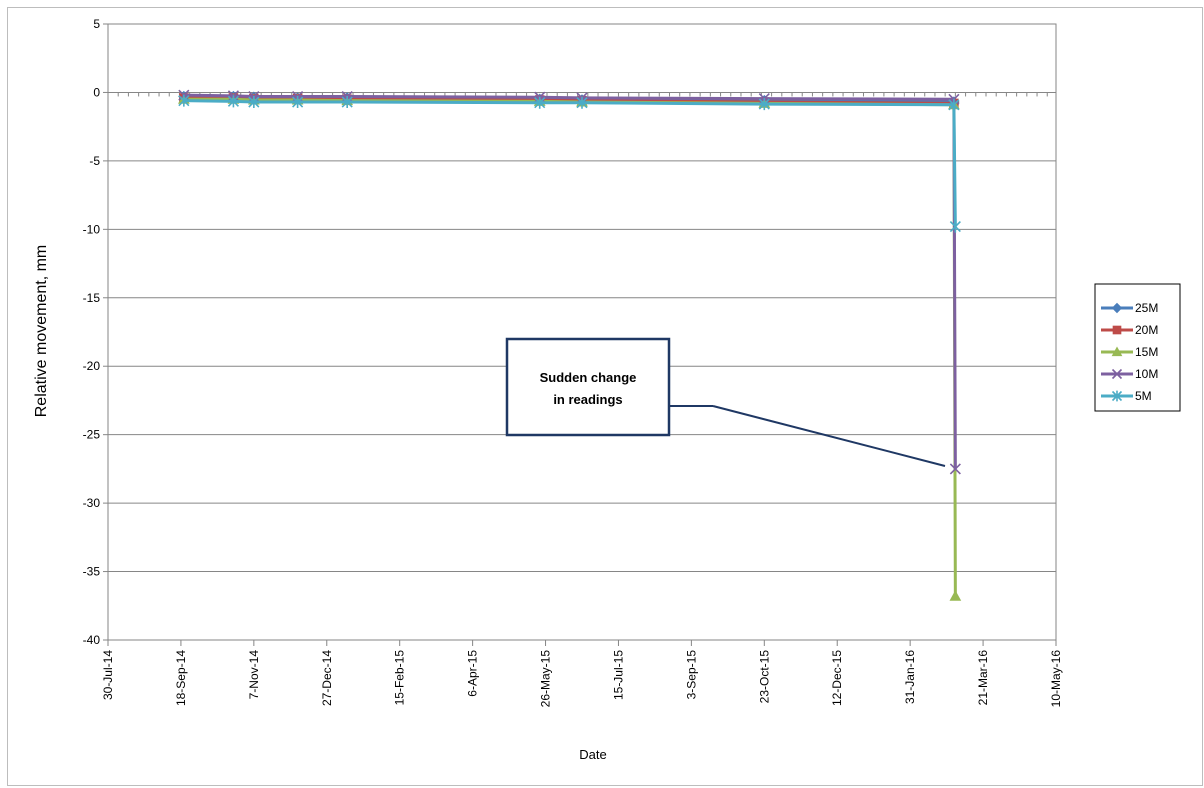 This screenshot has width=1204, height=788. What do you see at coordinates (400, 678) in the screenshot?
I see `x-tick-label: 15-Feb-15` at bounding box center [400, 678].